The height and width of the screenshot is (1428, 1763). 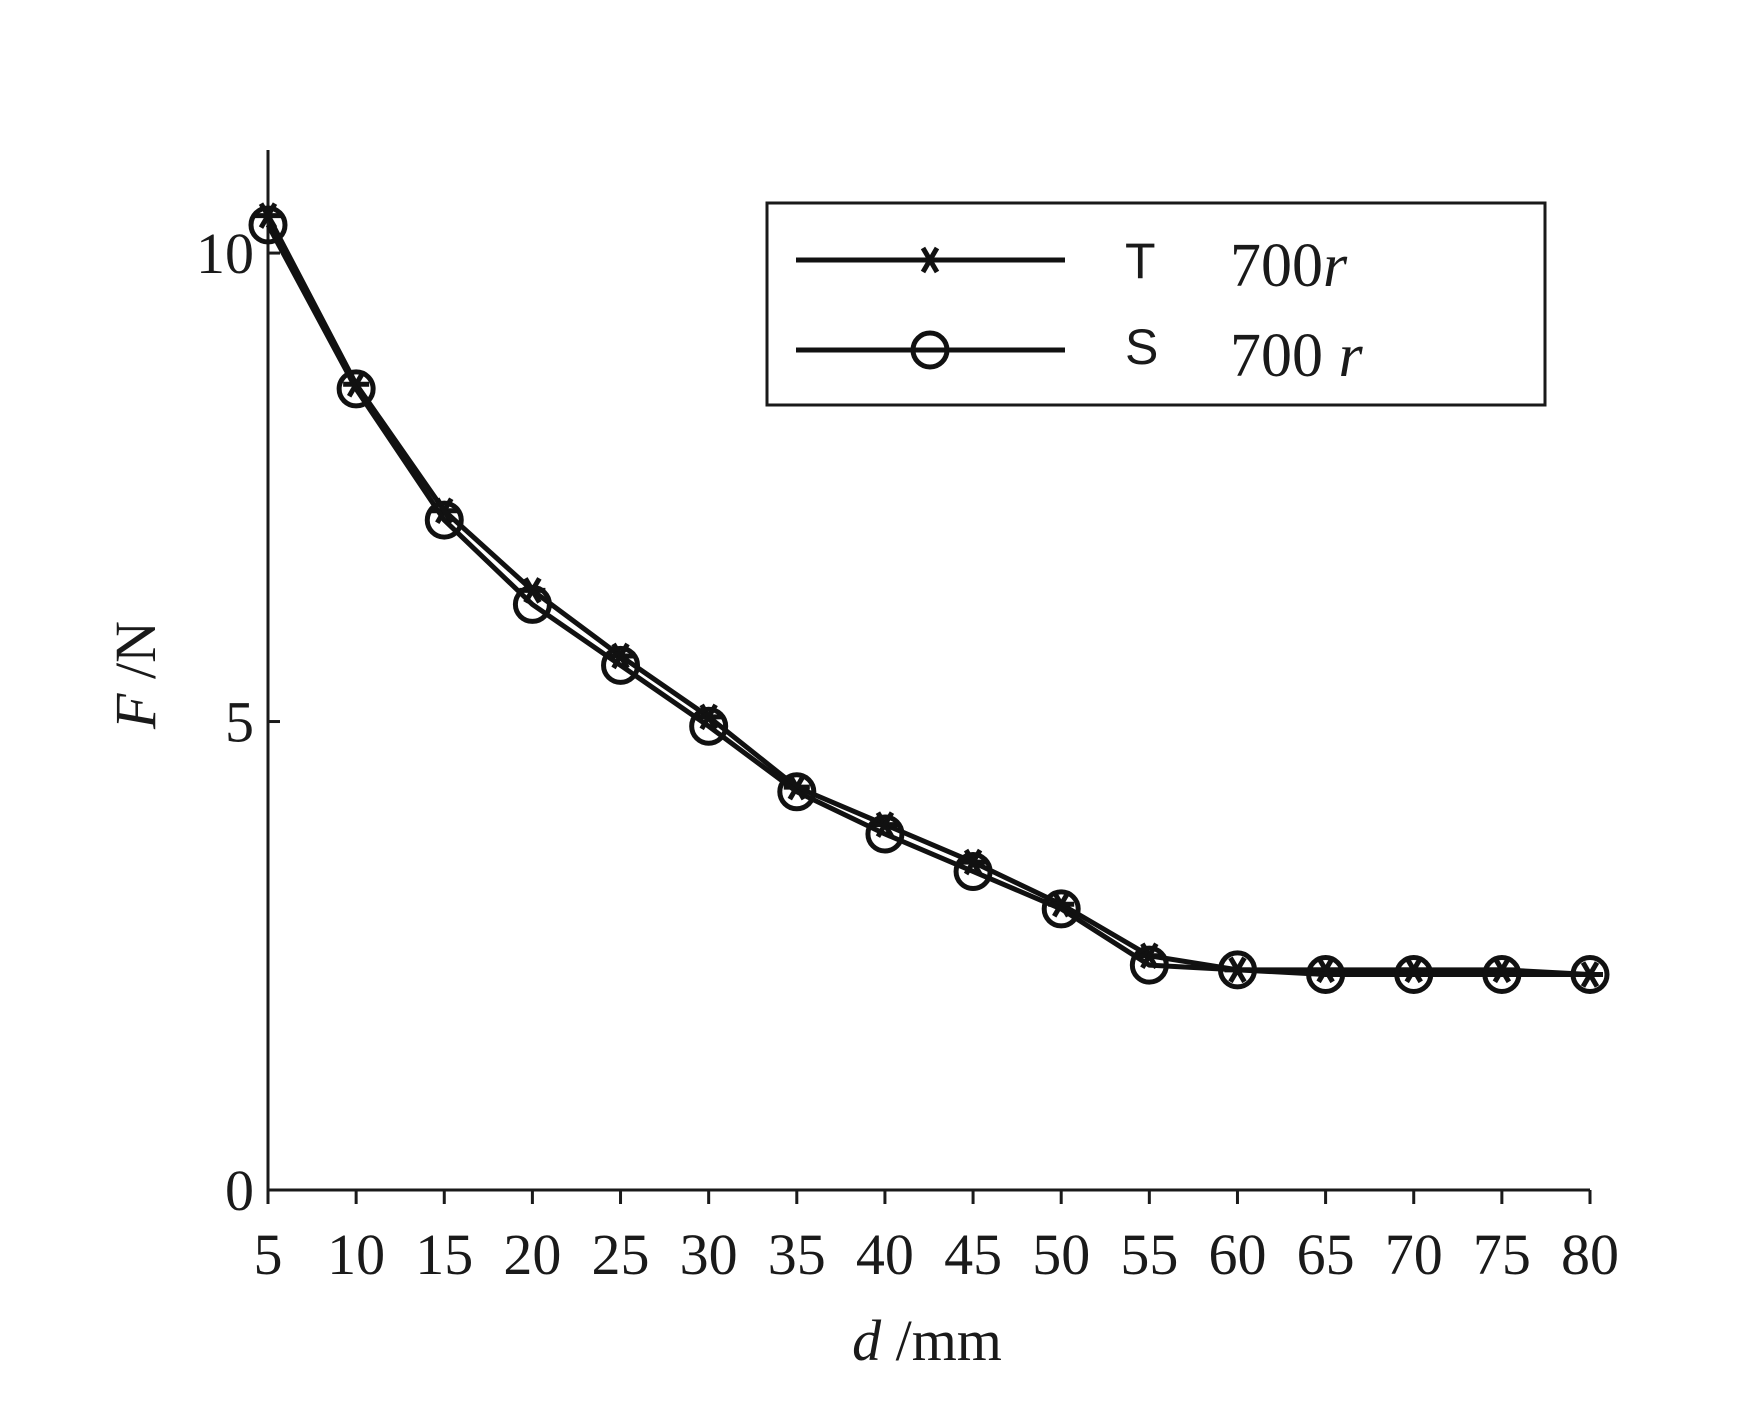 What do you see at coordinates (135, 657) in the screenshot?
I see `y-axis-unit: /N` at bounding box center [135, 657].